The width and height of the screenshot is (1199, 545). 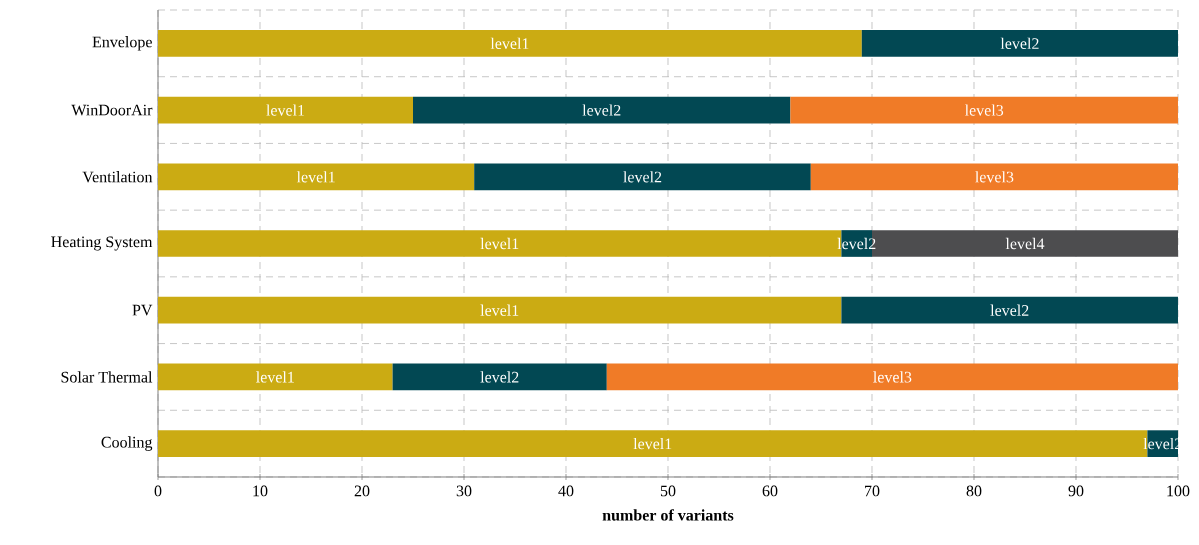 What do you see at coordinates (107, 377) in the screenshot?
I see `y-tick-label: Solar Thermal` at bounding box center [107, 377].